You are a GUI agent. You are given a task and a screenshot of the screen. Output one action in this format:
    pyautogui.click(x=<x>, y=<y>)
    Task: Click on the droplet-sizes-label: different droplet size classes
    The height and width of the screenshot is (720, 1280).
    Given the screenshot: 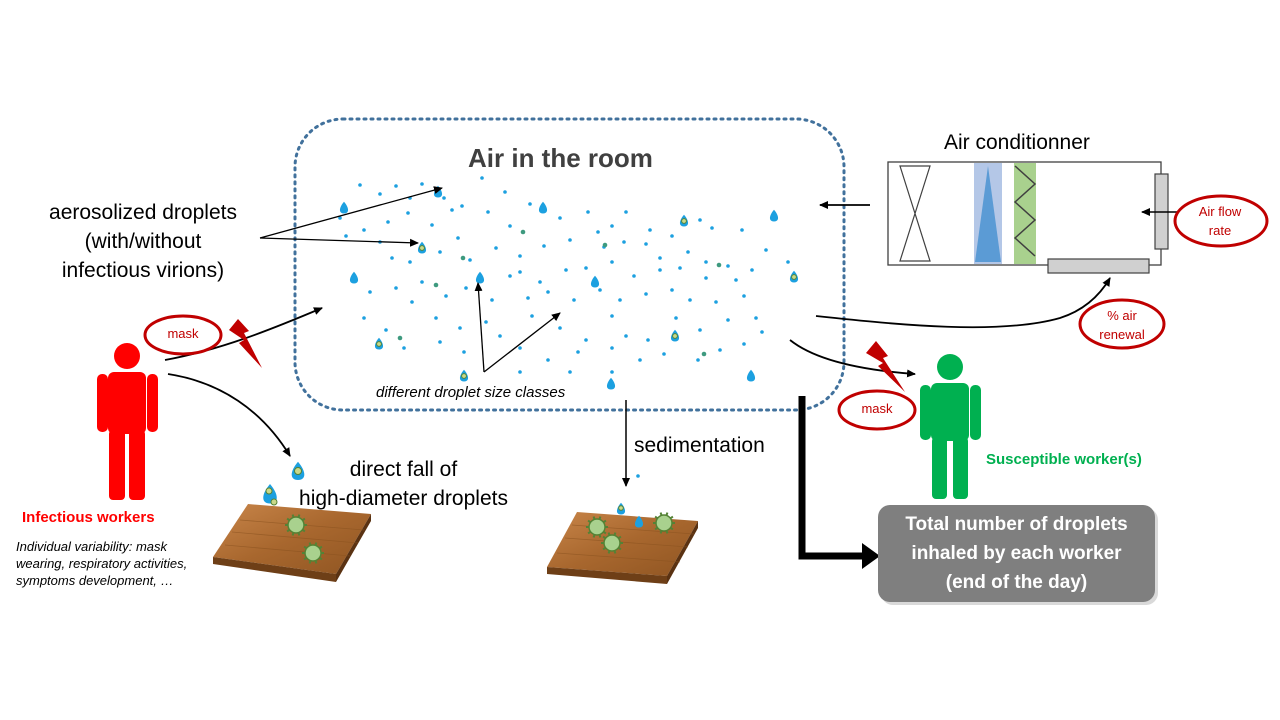 What is the action you would take?
    pyautogui.click(x=471, y=392)
    